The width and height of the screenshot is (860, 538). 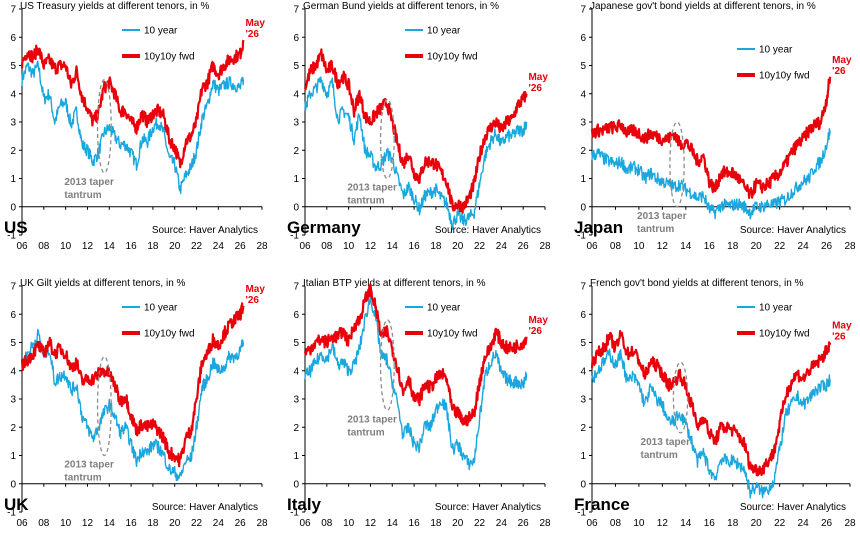 I want to click on chart-title: UK Gilt yields at different tenors, in %, so click(x=103, y=283).